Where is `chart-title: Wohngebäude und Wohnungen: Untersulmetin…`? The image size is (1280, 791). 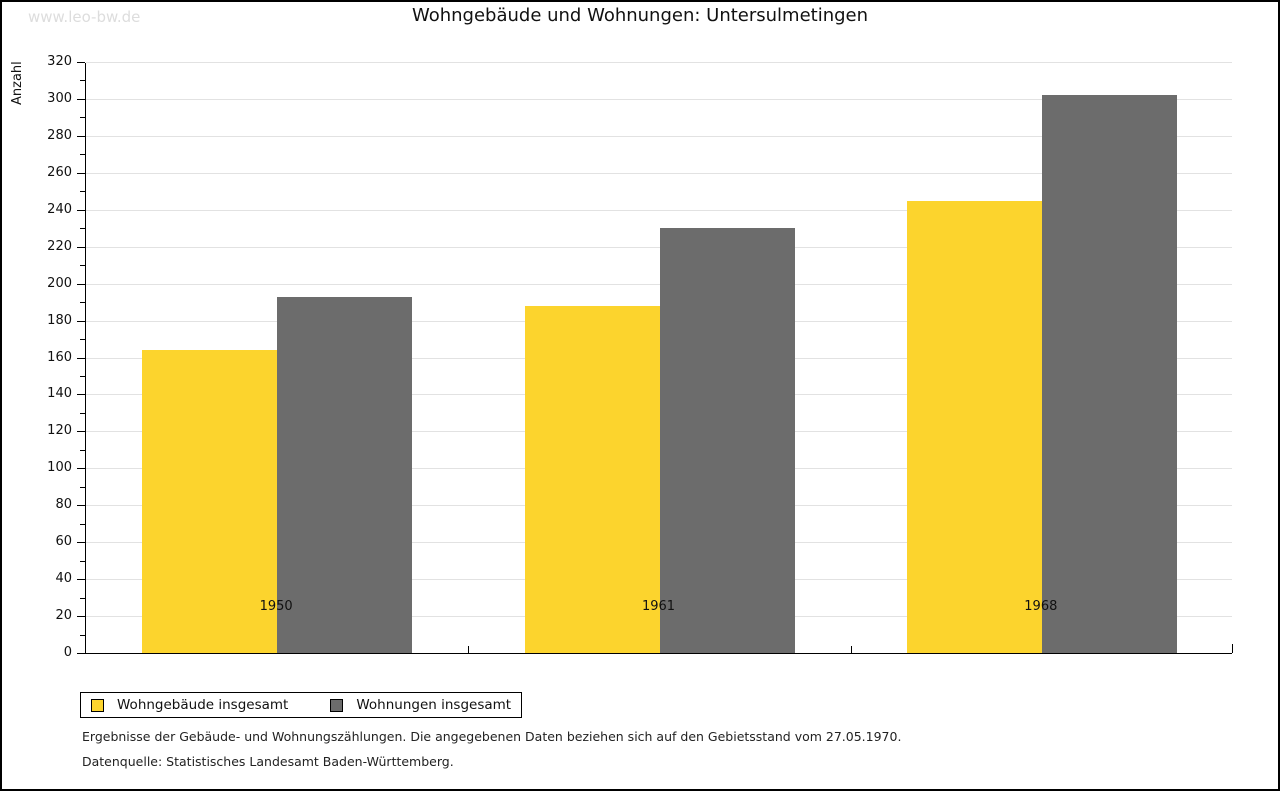 chart-title: Wohngebäude und Wohnungen: Untersulmetin… is located at coordinates (640, 15).